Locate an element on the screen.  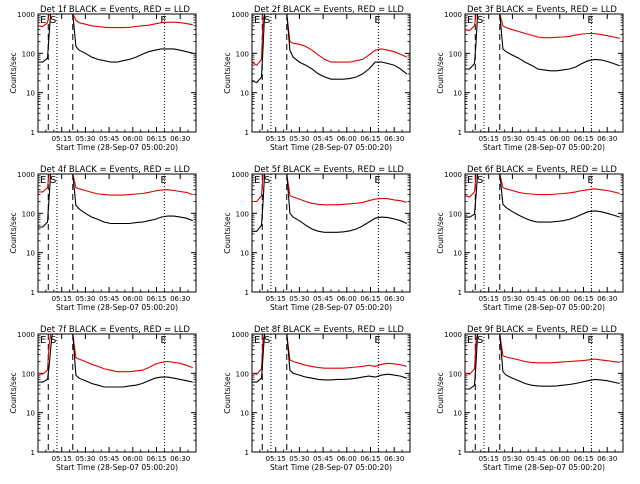
plot-title: Det 4f BLACK = Events, RED = LLD is located at coordinates (115, 170).